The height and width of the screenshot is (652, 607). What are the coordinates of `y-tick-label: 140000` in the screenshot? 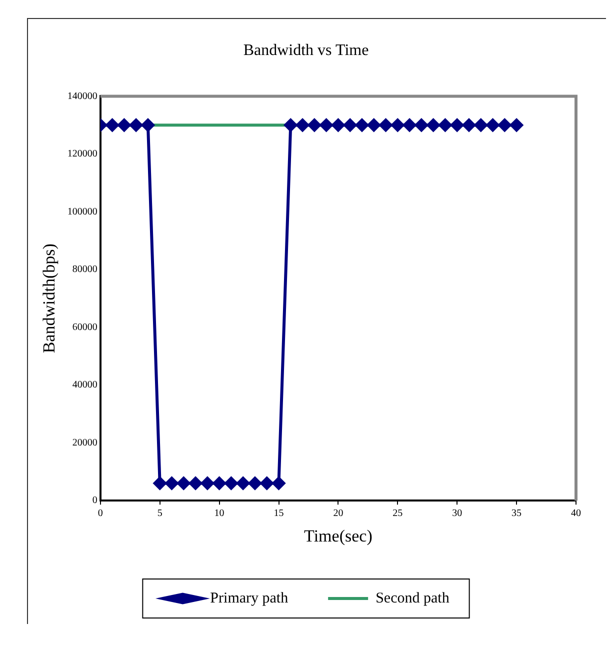 It's located at (82, 96).